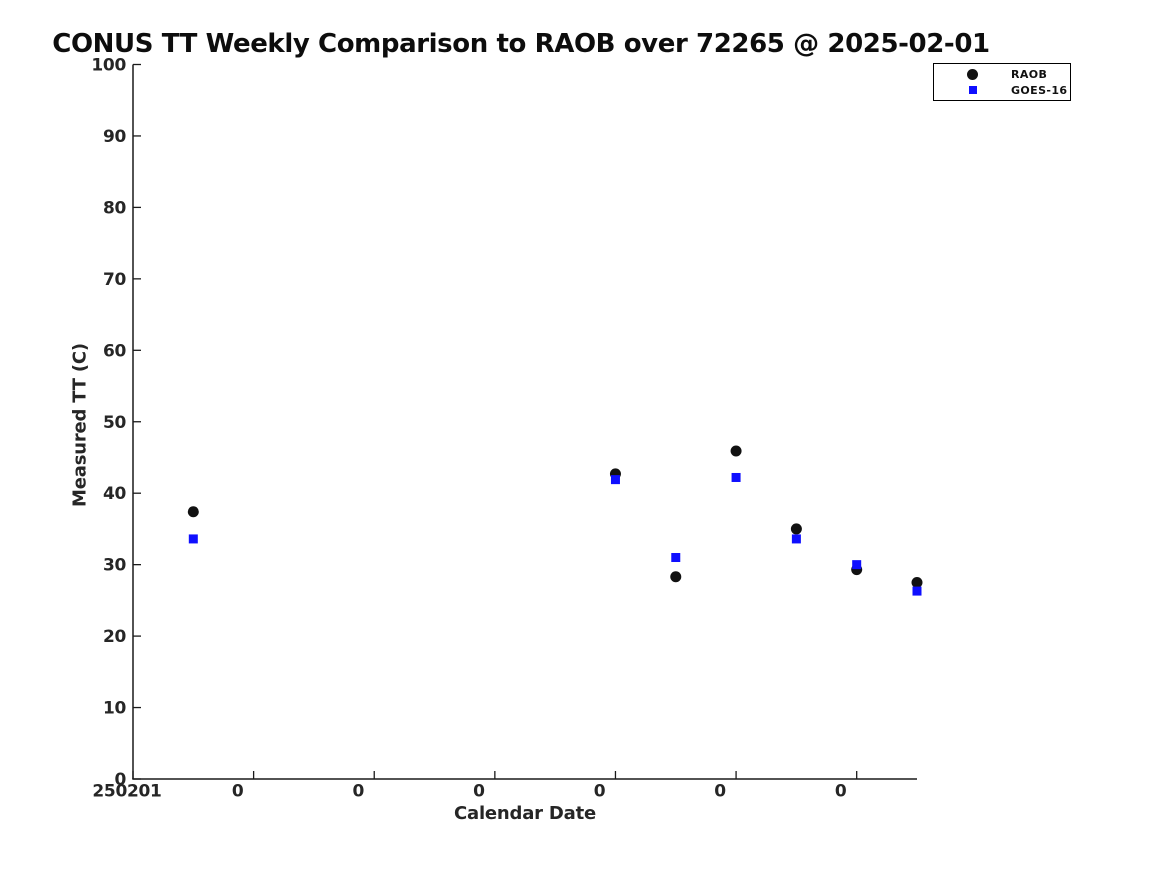 Image resolution: width=1167 pixels, height=875 pixels. I want to click on y-tick-label: 70, so click(115, 280).